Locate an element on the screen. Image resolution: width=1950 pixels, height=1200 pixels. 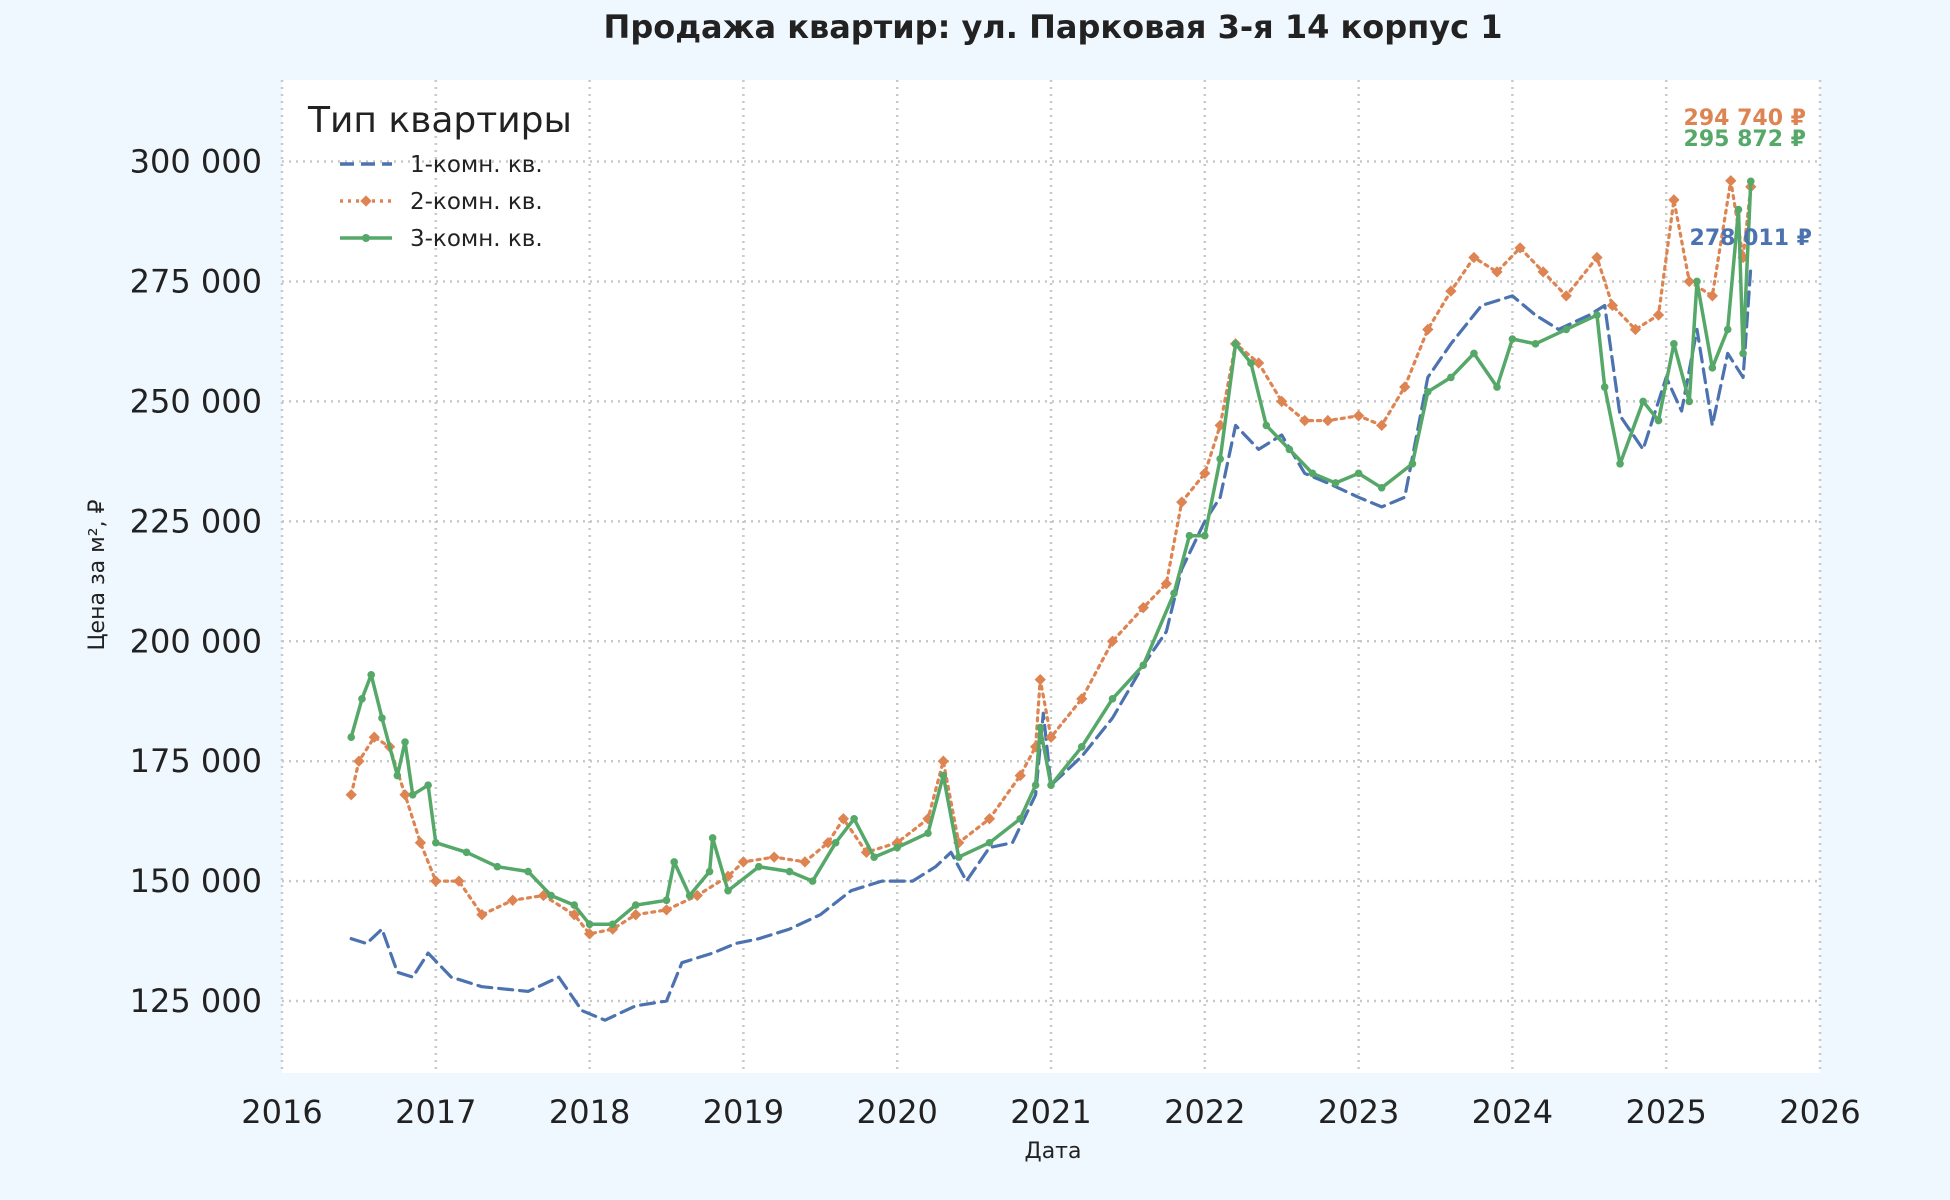
legend-title: Тип квартиры is located at coordinates (439, 120).